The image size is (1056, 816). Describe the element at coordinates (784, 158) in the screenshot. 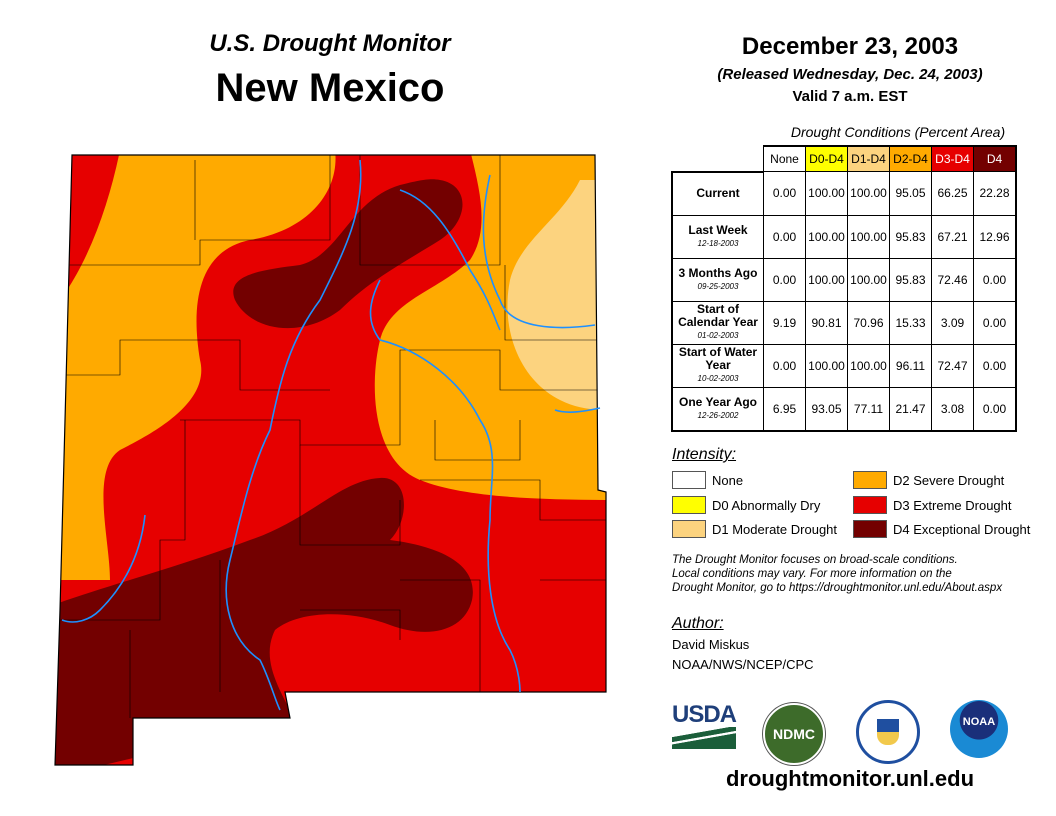

I see `header-none: None` at that location.